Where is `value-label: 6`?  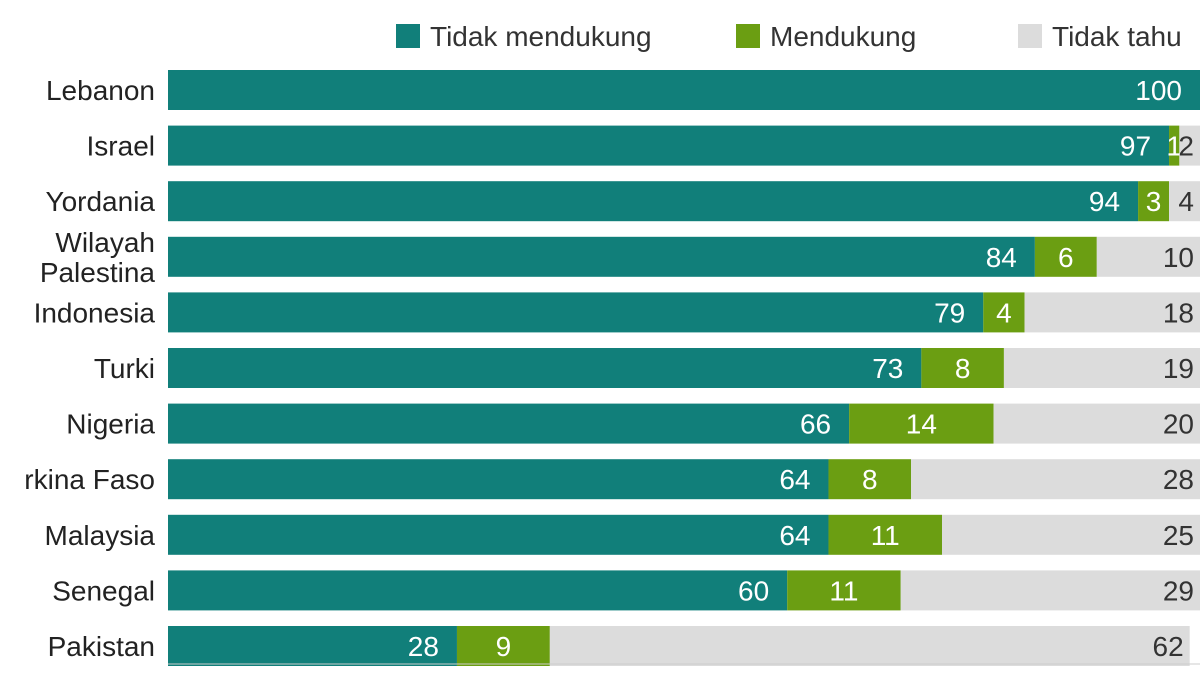 value-label: 6 is located at coordinates (1066, 257).